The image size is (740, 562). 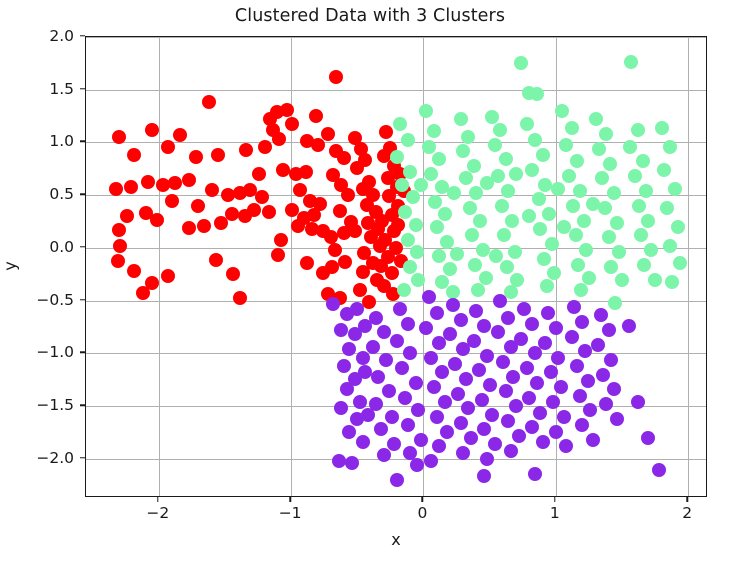 What do you see at coordinates (10, 266) in the screenshot?
I see `y-axis-label: y` at bounding box center [10, 266].